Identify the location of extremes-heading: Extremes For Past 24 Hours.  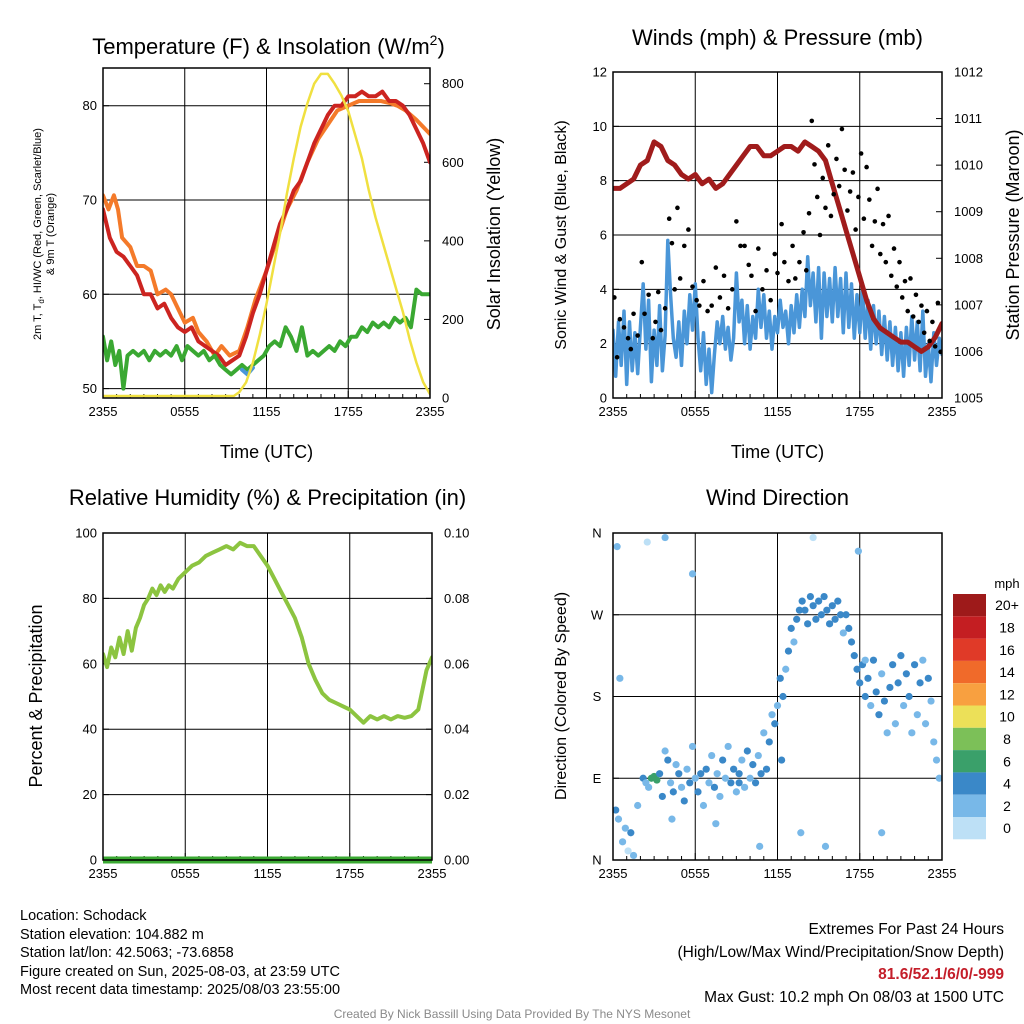
(906, 929).